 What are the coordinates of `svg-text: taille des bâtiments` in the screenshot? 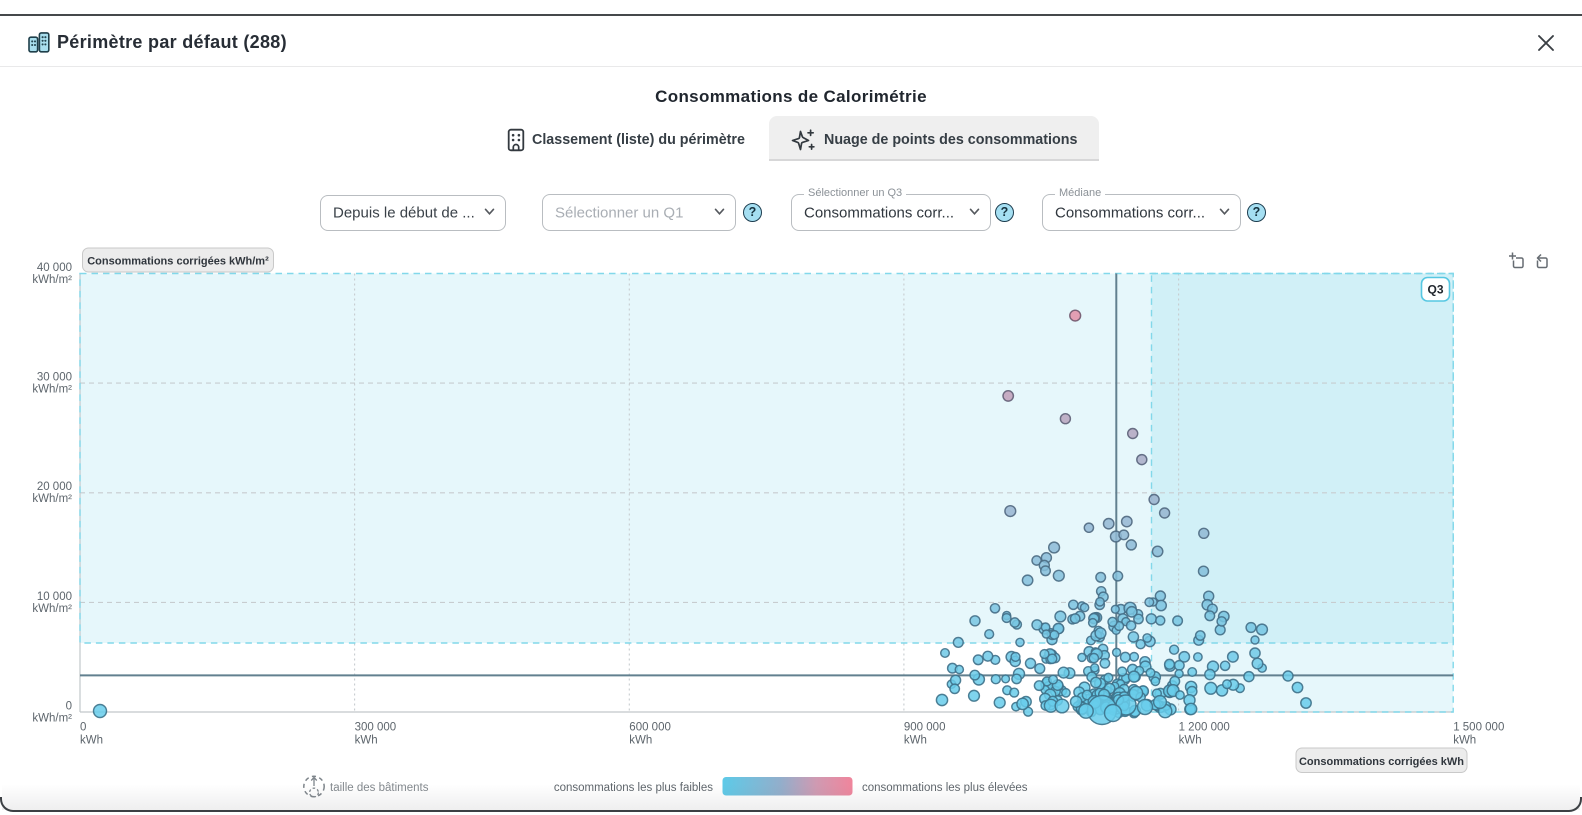 It's located at (379, 788).